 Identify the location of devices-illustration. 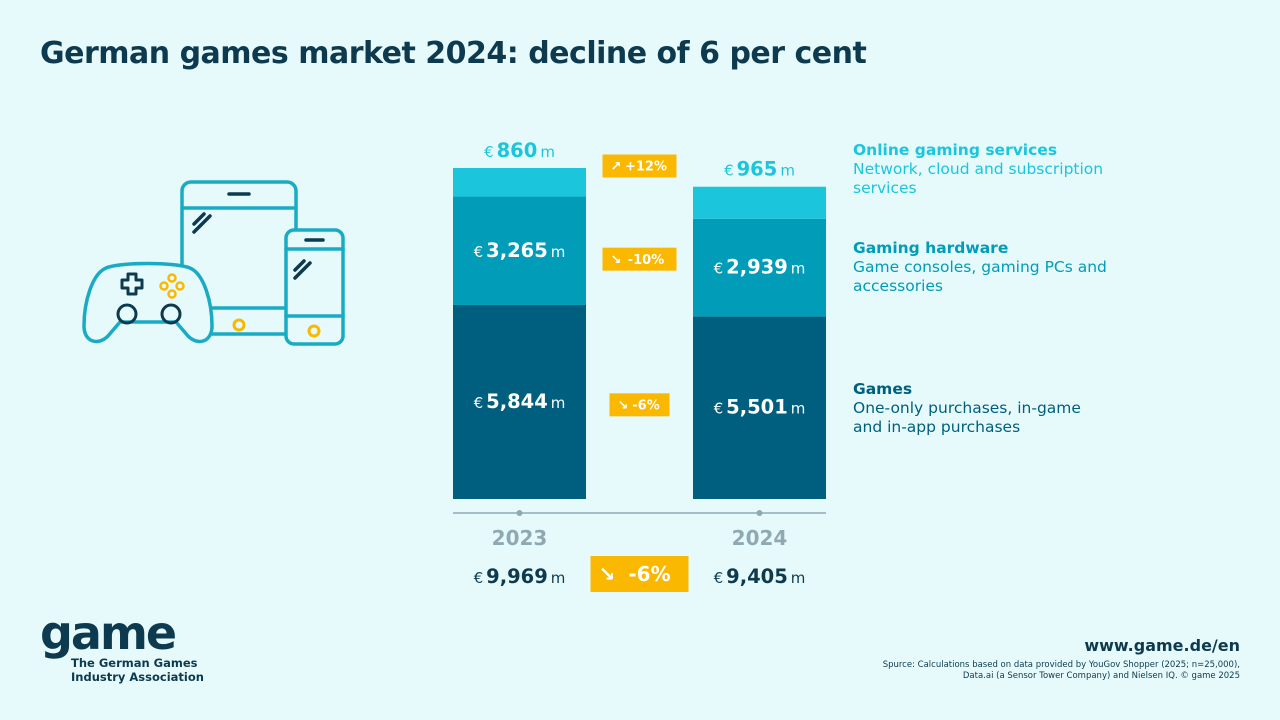
(213, 263).